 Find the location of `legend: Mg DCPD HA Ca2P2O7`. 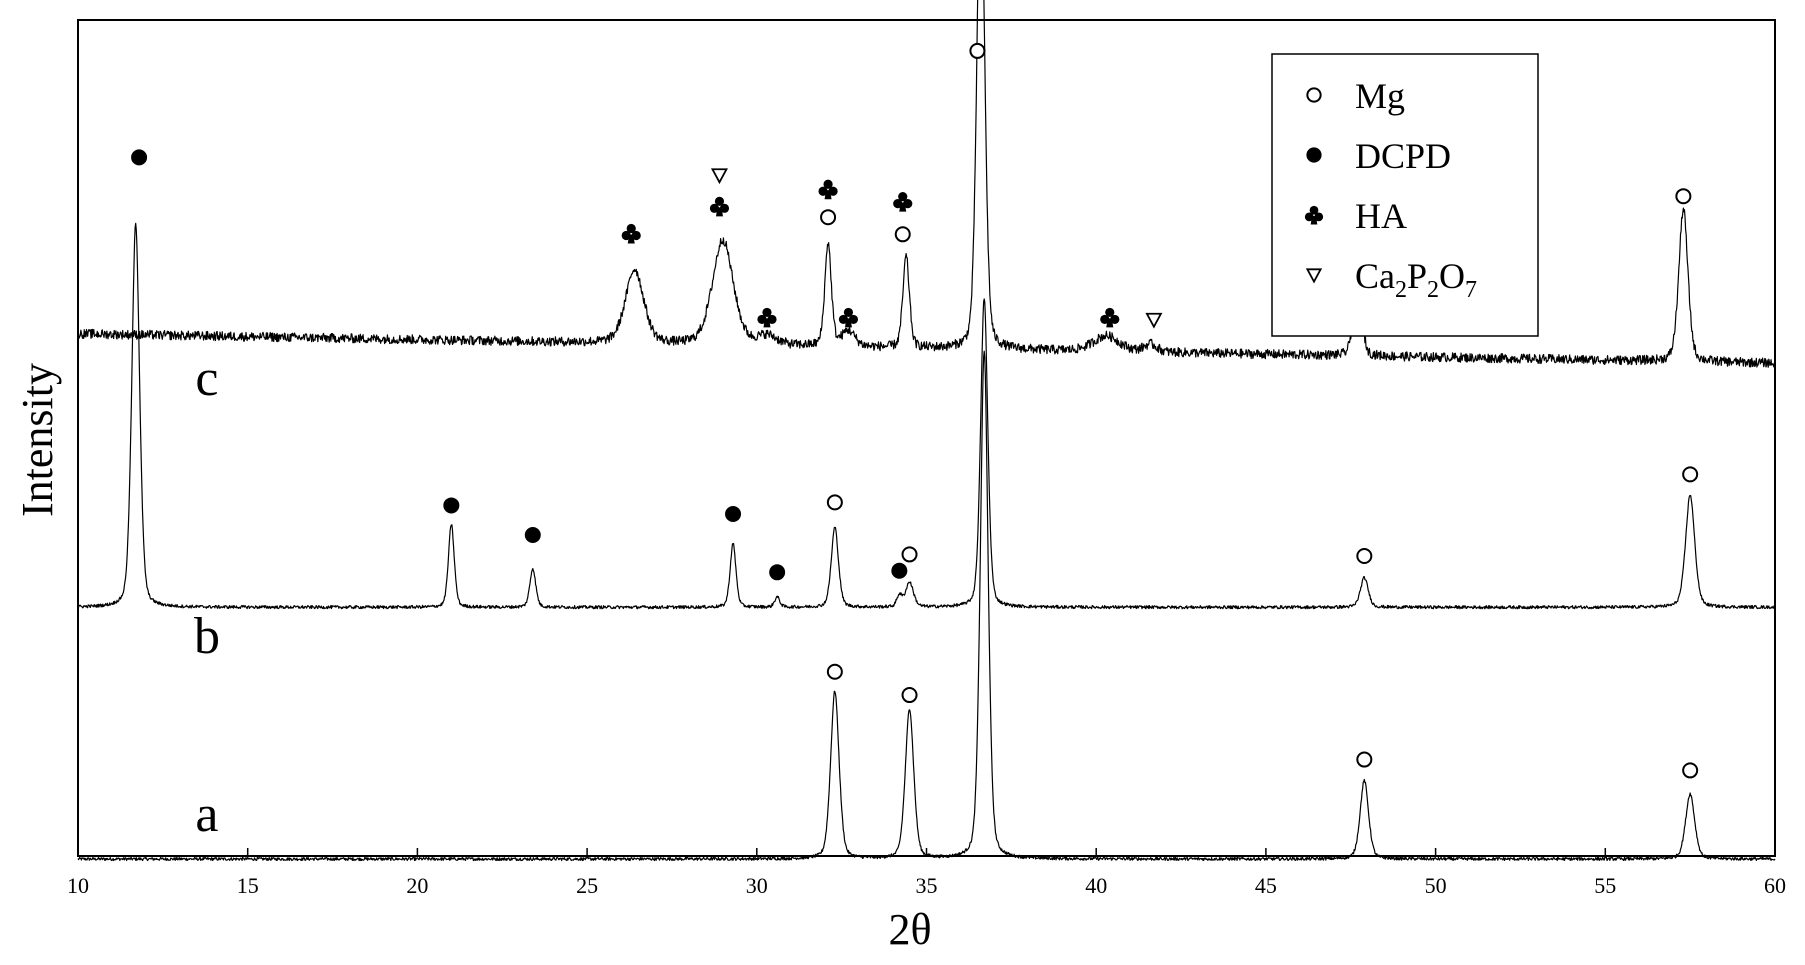

legend: Mg DCPD HA Ca2P2O7 is located at coordinates (1405, 195).